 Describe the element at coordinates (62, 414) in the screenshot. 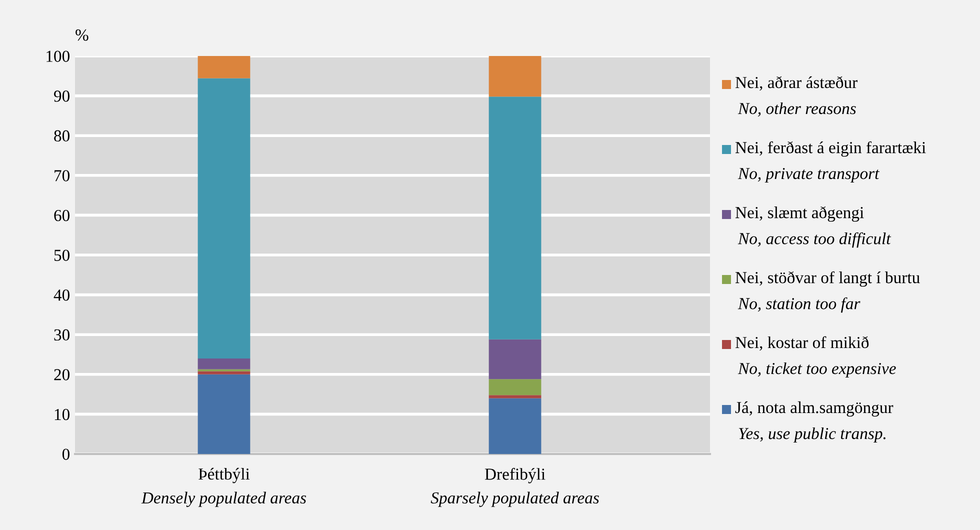

I see `y-tick-label: 10` at that location.